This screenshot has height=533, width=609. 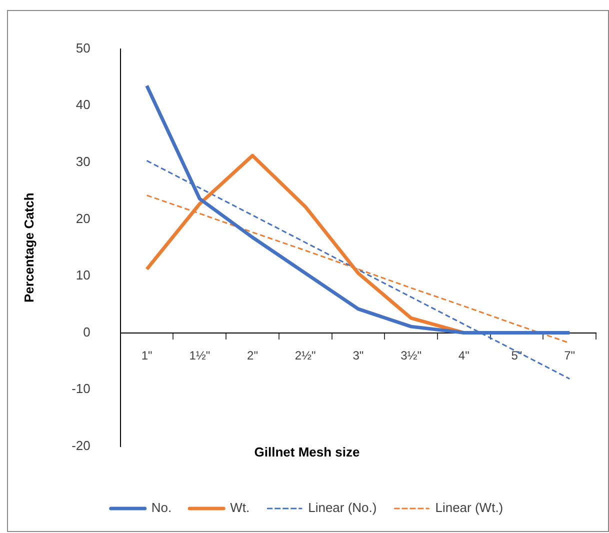 What do you see at coordinates (305, 355) in the screenshot?
I see `x-tick-label: 2½"` at bounding box center [305, 355].